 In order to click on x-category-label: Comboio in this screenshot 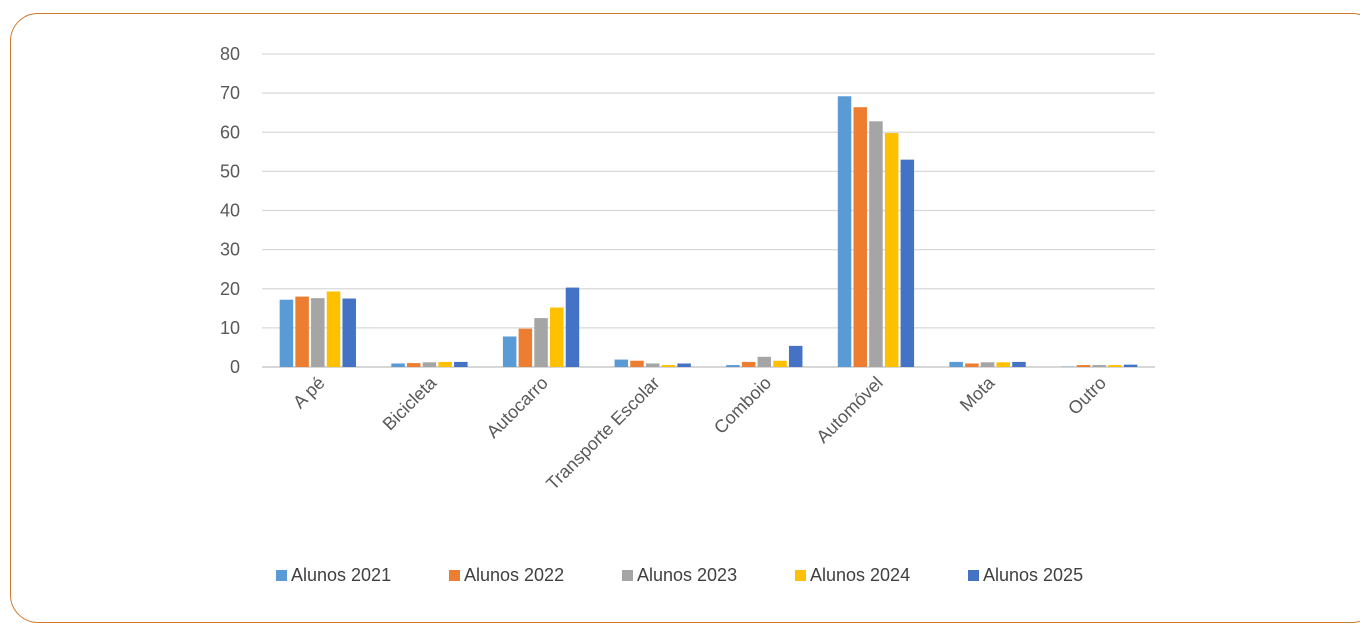, I will do `click(742, 405)`.